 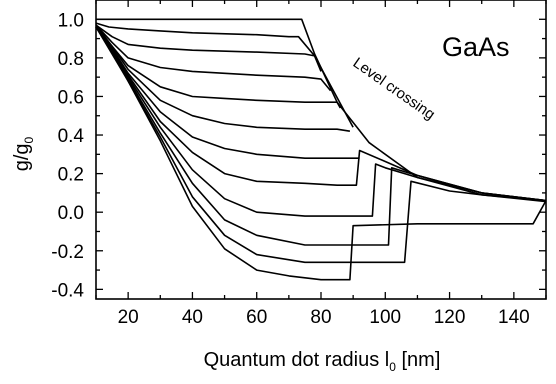 What do you see at coordinates (22, 157) in the screenshot?
I see `y-axis-label-main: g/g` at bounding box center [22, 157].